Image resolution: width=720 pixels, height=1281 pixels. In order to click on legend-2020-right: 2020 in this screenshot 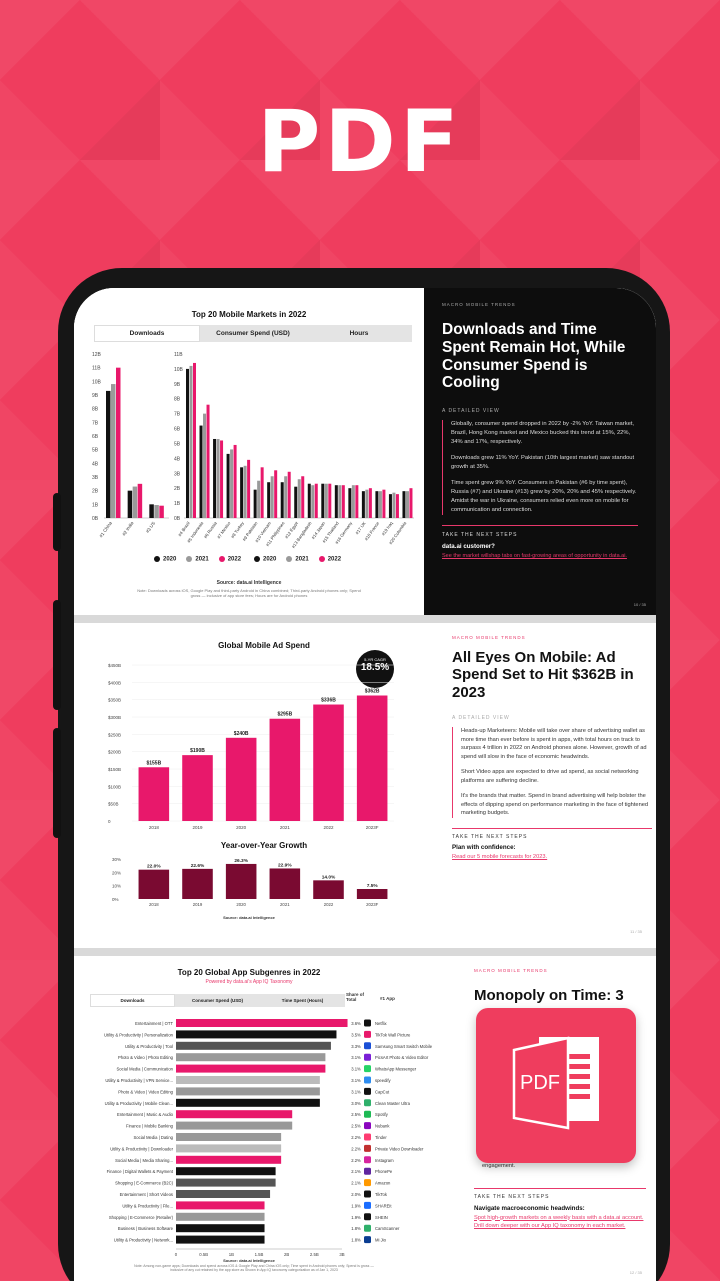, I will do `click(265, 559)`.